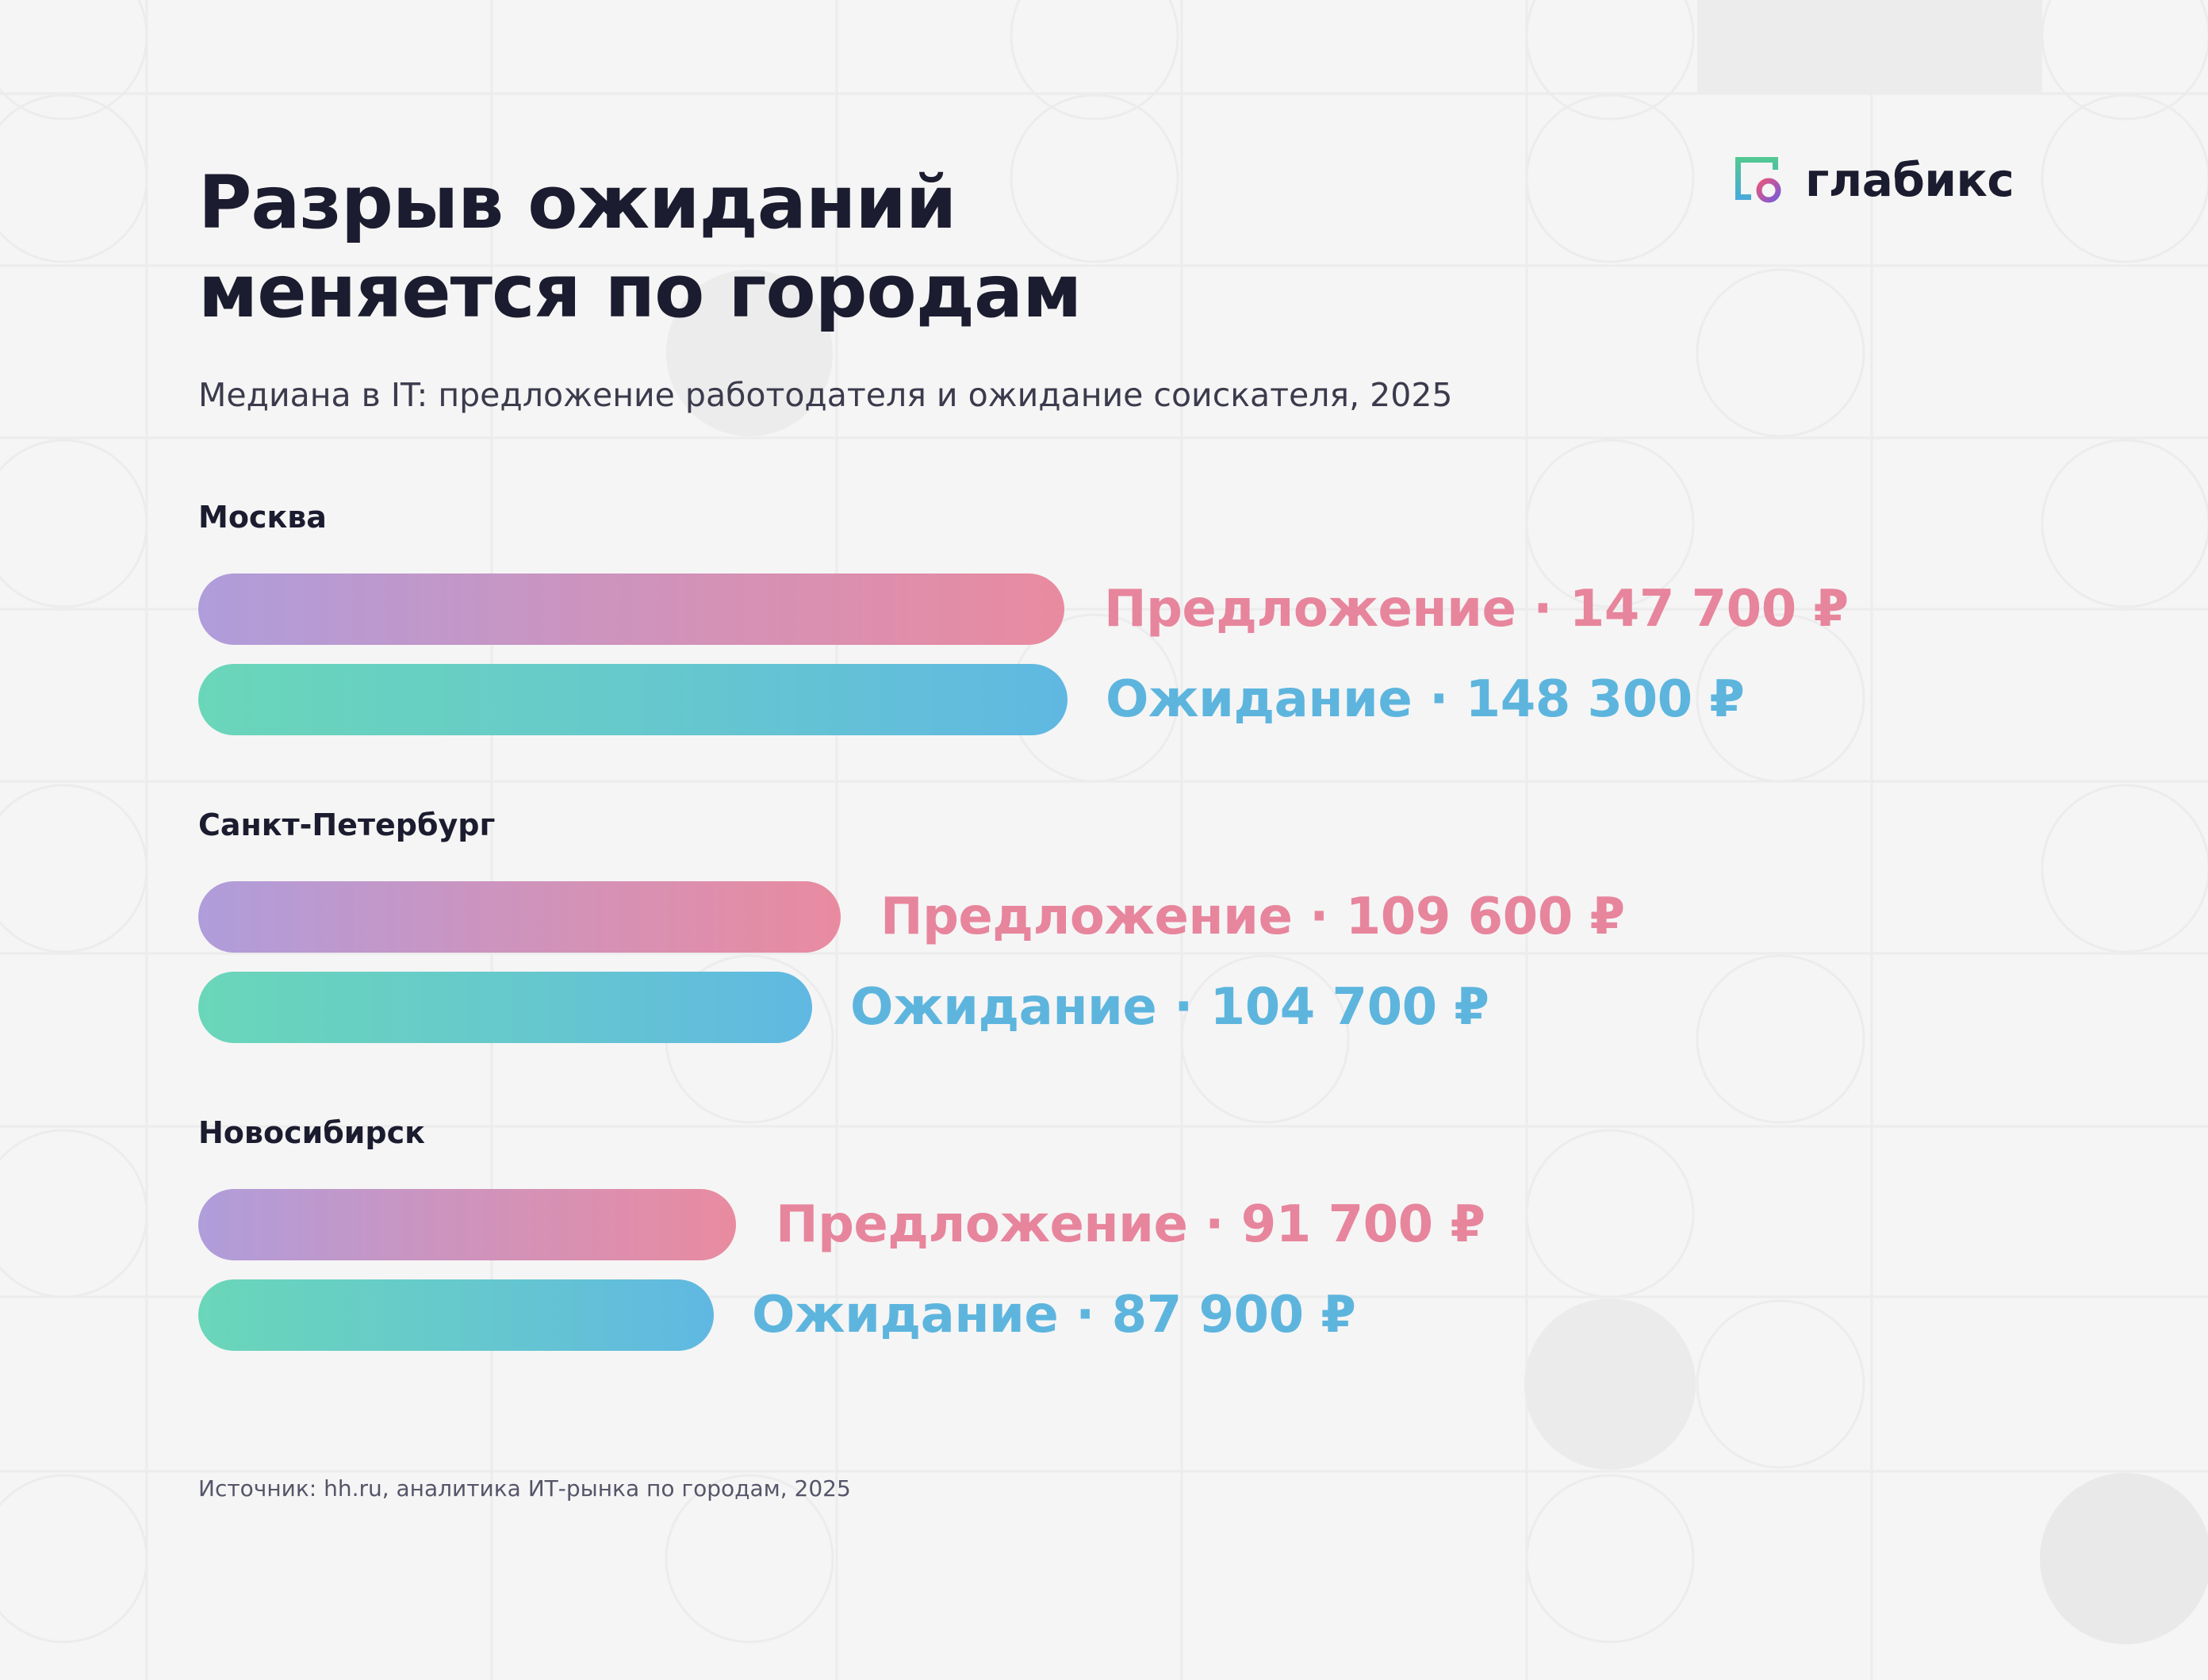  What do you see at coordinates (347, 824) in the screenshot?
I see `city-label: Санкт-Петербург` at bounding box center [347, 824].